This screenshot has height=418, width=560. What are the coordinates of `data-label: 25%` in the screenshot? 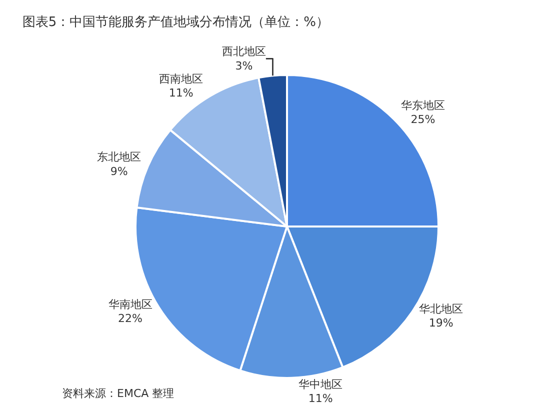 It's located at (423, 119).